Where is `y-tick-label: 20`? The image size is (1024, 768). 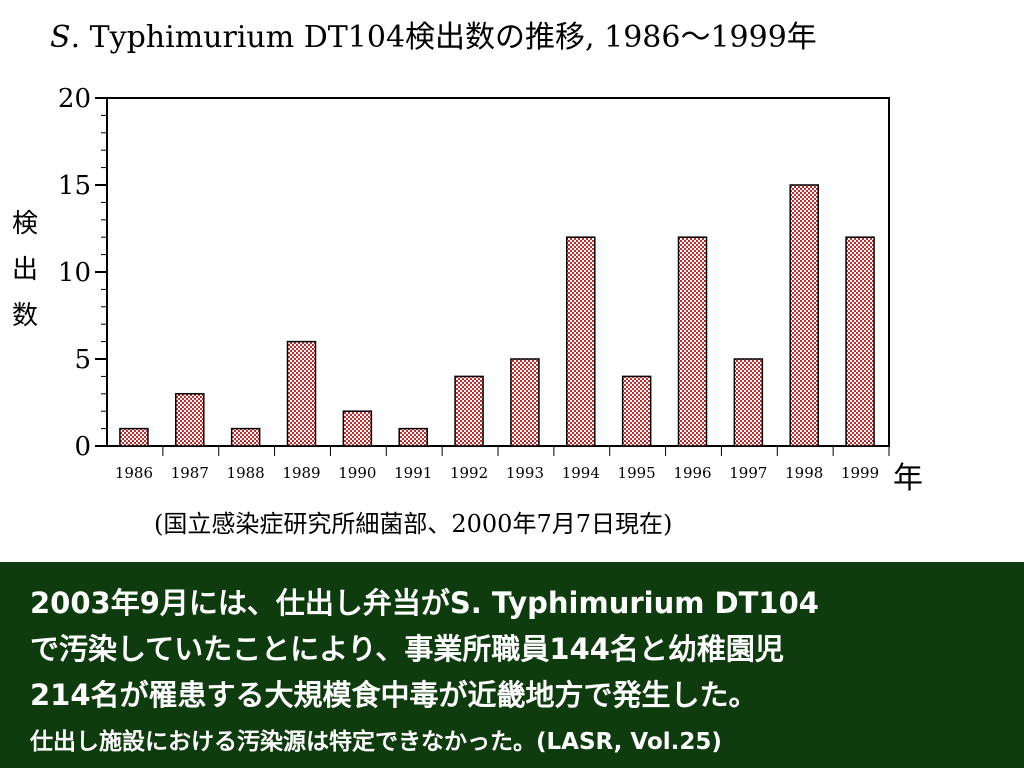
y-tick-label: 20 is located at coordinates (74, 99).